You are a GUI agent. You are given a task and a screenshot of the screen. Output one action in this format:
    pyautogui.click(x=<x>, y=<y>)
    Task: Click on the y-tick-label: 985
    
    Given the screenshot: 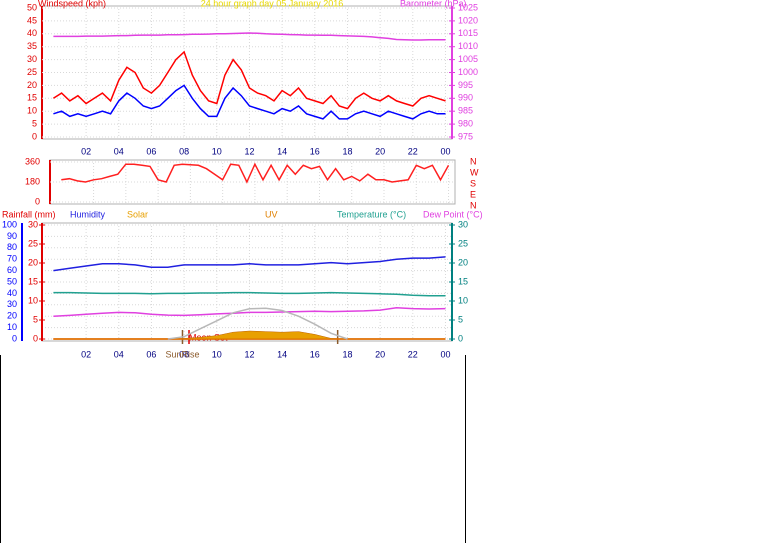 What is the action you would take?
    pyautogui.click(x=465, y=111)
    